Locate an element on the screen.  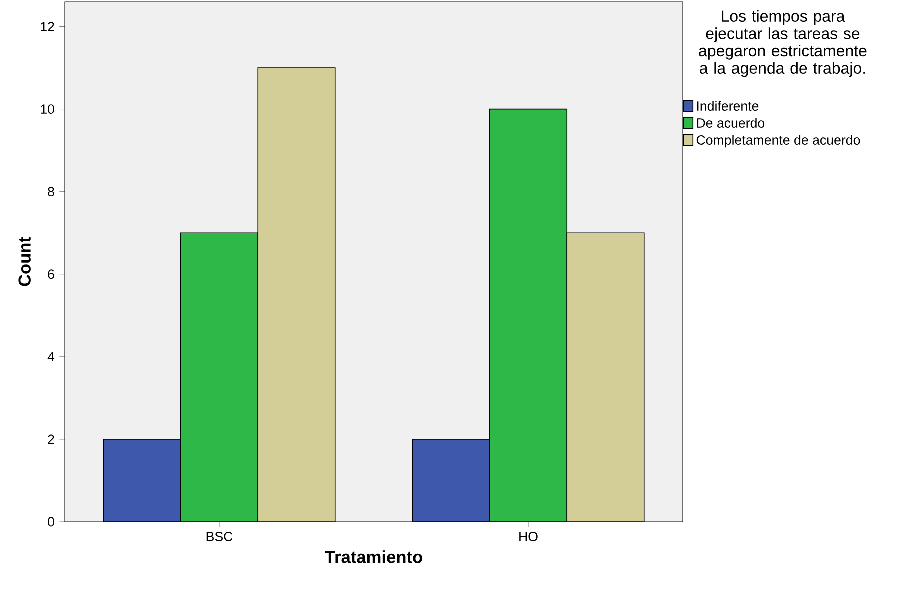
y-tick-label: 8 is located at coordinates (51, 192).